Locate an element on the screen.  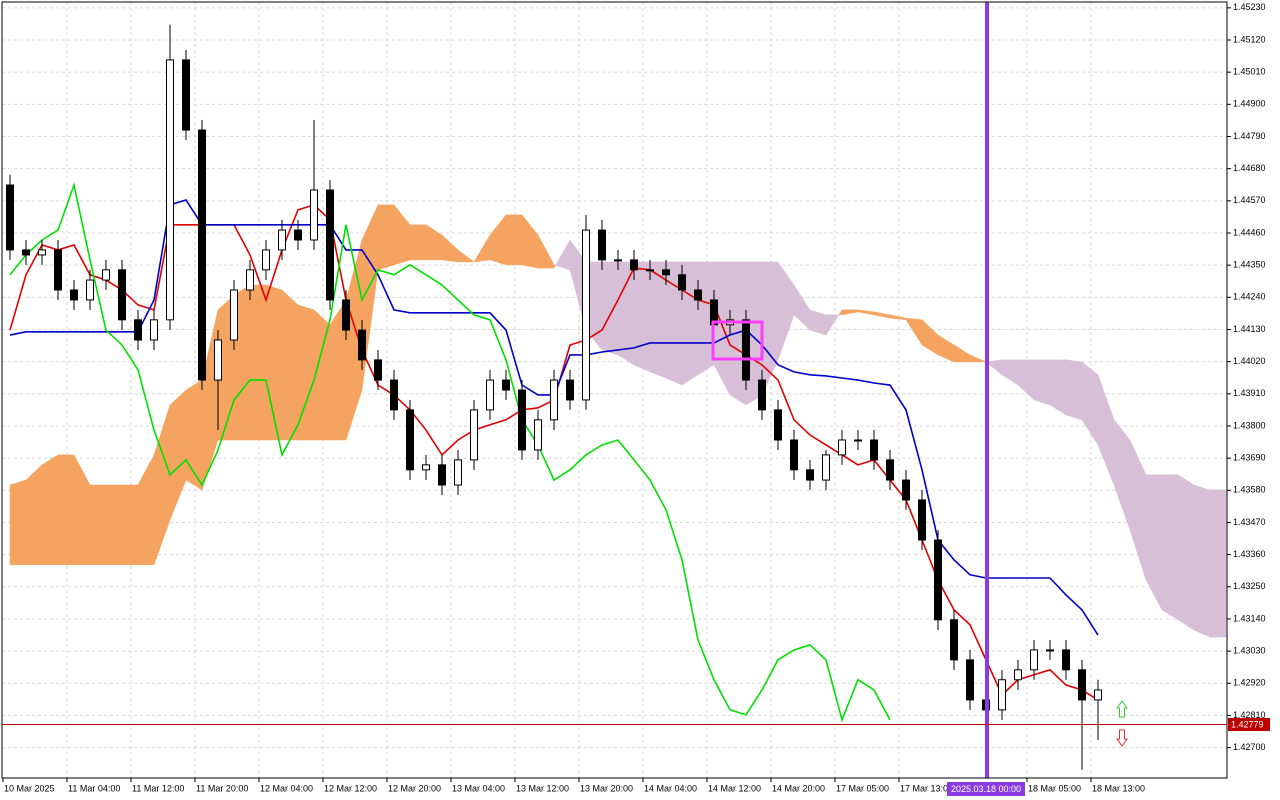
y-tick-label: 1.44680 is located at coordinates (1249, 168).